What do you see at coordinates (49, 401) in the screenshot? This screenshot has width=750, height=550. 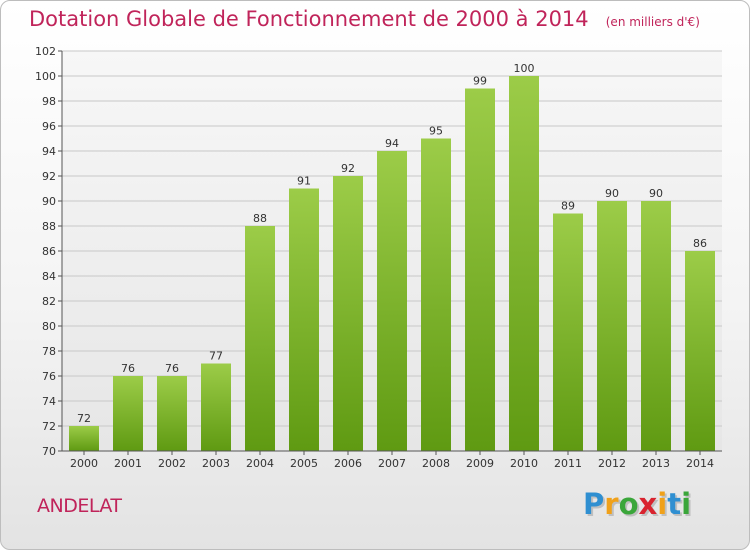 I see `y-tick-label: 74` at bounding box center [49, 401].